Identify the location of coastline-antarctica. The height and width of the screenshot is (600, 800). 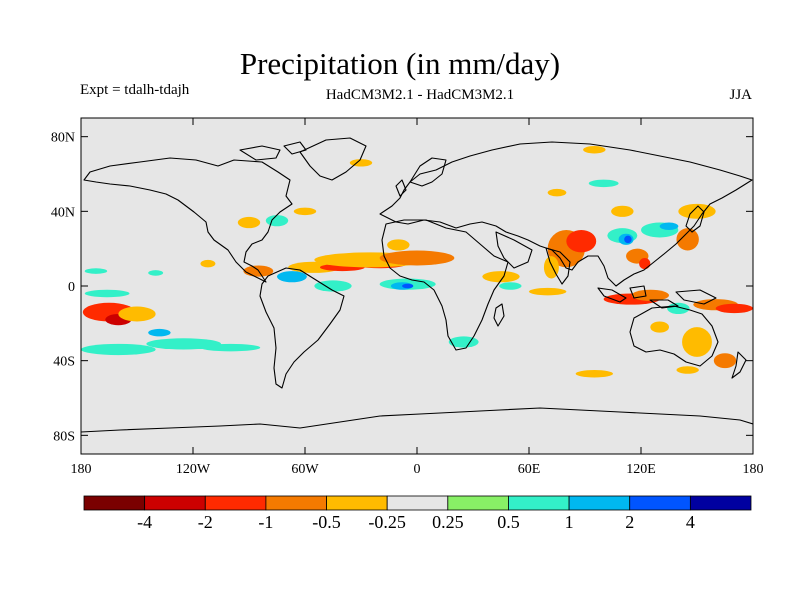
(417, 420).